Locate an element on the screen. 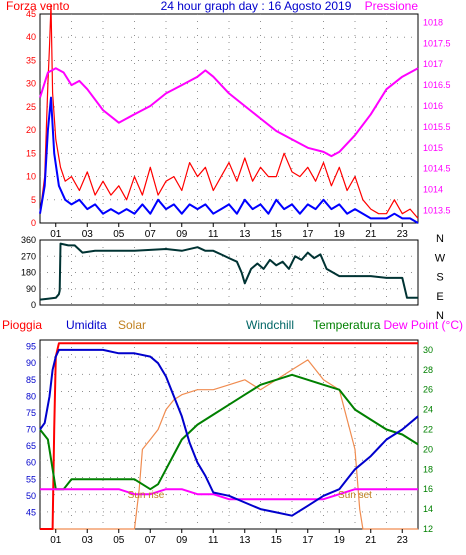 Image resolution: width=466 pixels, height=555 pixels. bottom-left-ticks: 45 50 55 60 65 70 75 80 85 90 95 is located at coordinates (31, 430).